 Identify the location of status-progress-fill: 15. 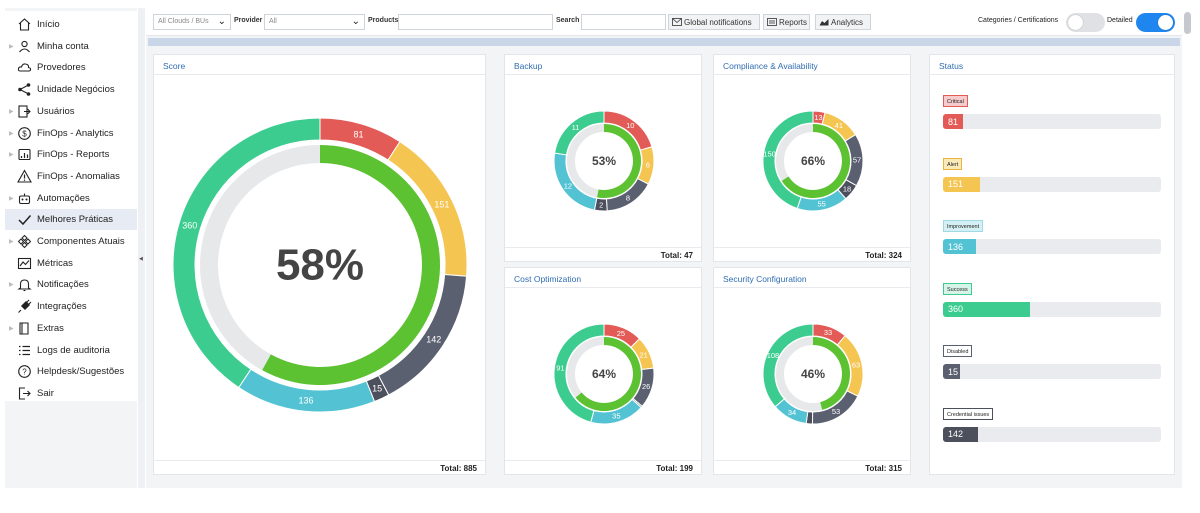
(952, 371).